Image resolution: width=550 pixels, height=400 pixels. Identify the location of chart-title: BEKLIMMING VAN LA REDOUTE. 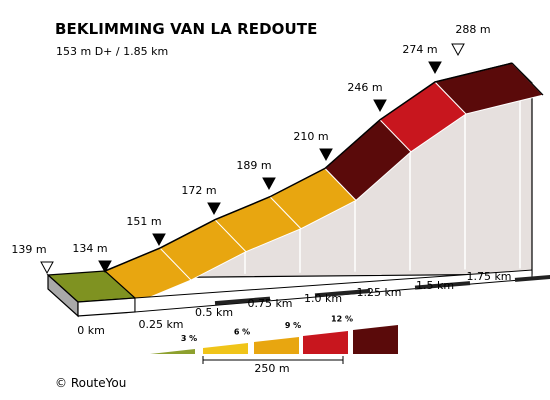
(186, 29).